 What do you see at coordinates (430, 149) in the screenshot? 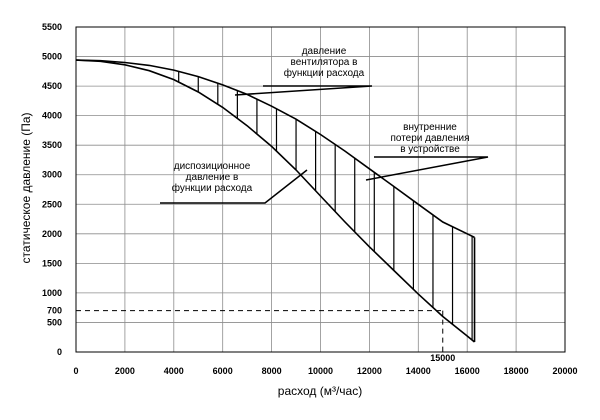
I see `annotation-line: в устройстве` at bounding box center [430, 149].